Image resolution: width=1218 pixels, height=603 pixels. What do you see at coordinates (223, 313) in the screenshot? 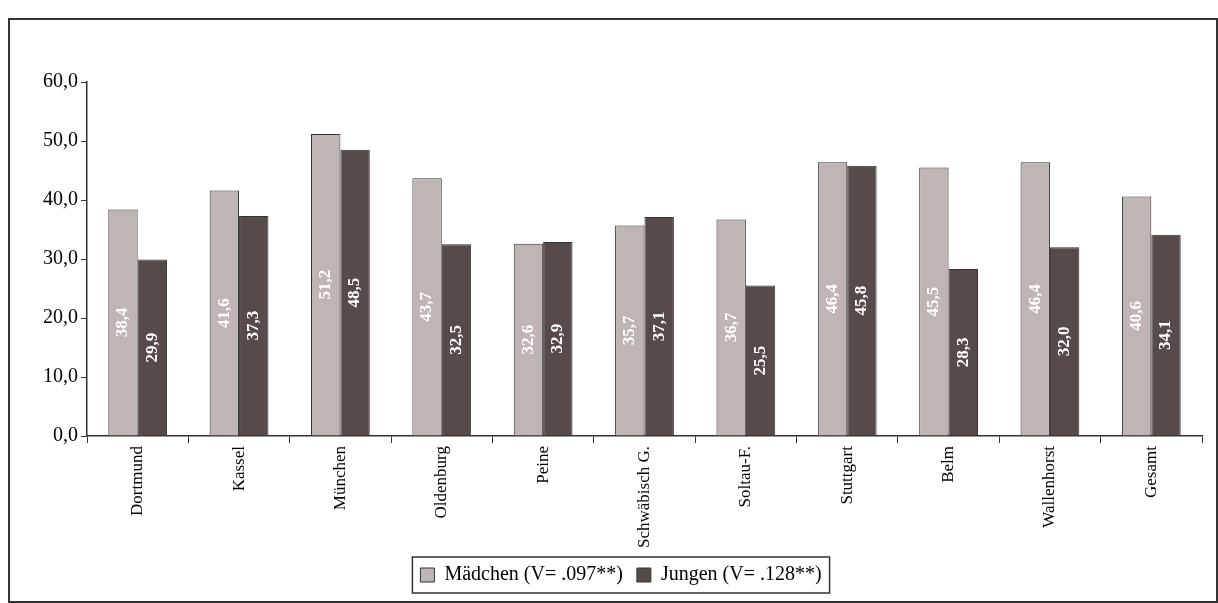
I see `data-label: 41,6` at bounding box center [223, 313].